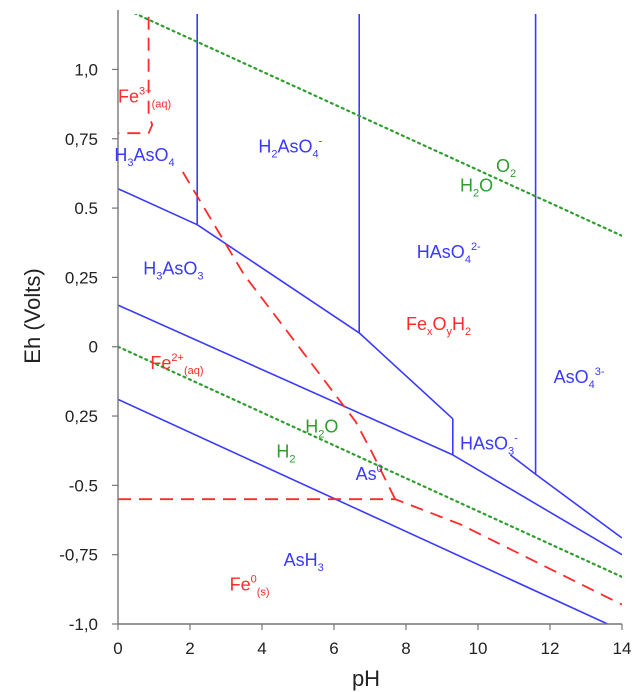 The image size is (635, 692). I want to click on species-label-6: HAsO42-, so click(449, 253).